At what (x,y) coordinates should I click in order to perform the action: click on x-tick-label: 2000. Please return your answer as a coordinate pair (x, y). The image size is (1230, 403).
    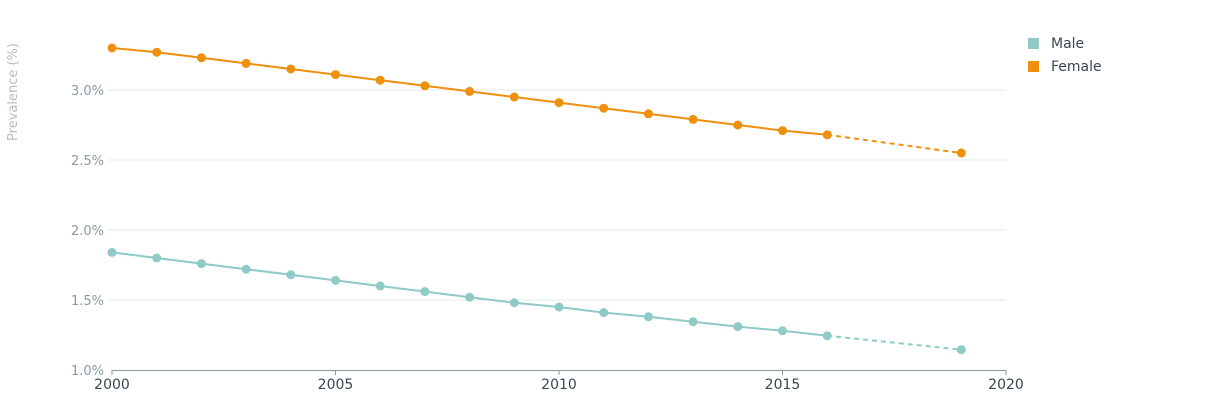
    Looking at the image, I should click on (112, 385).